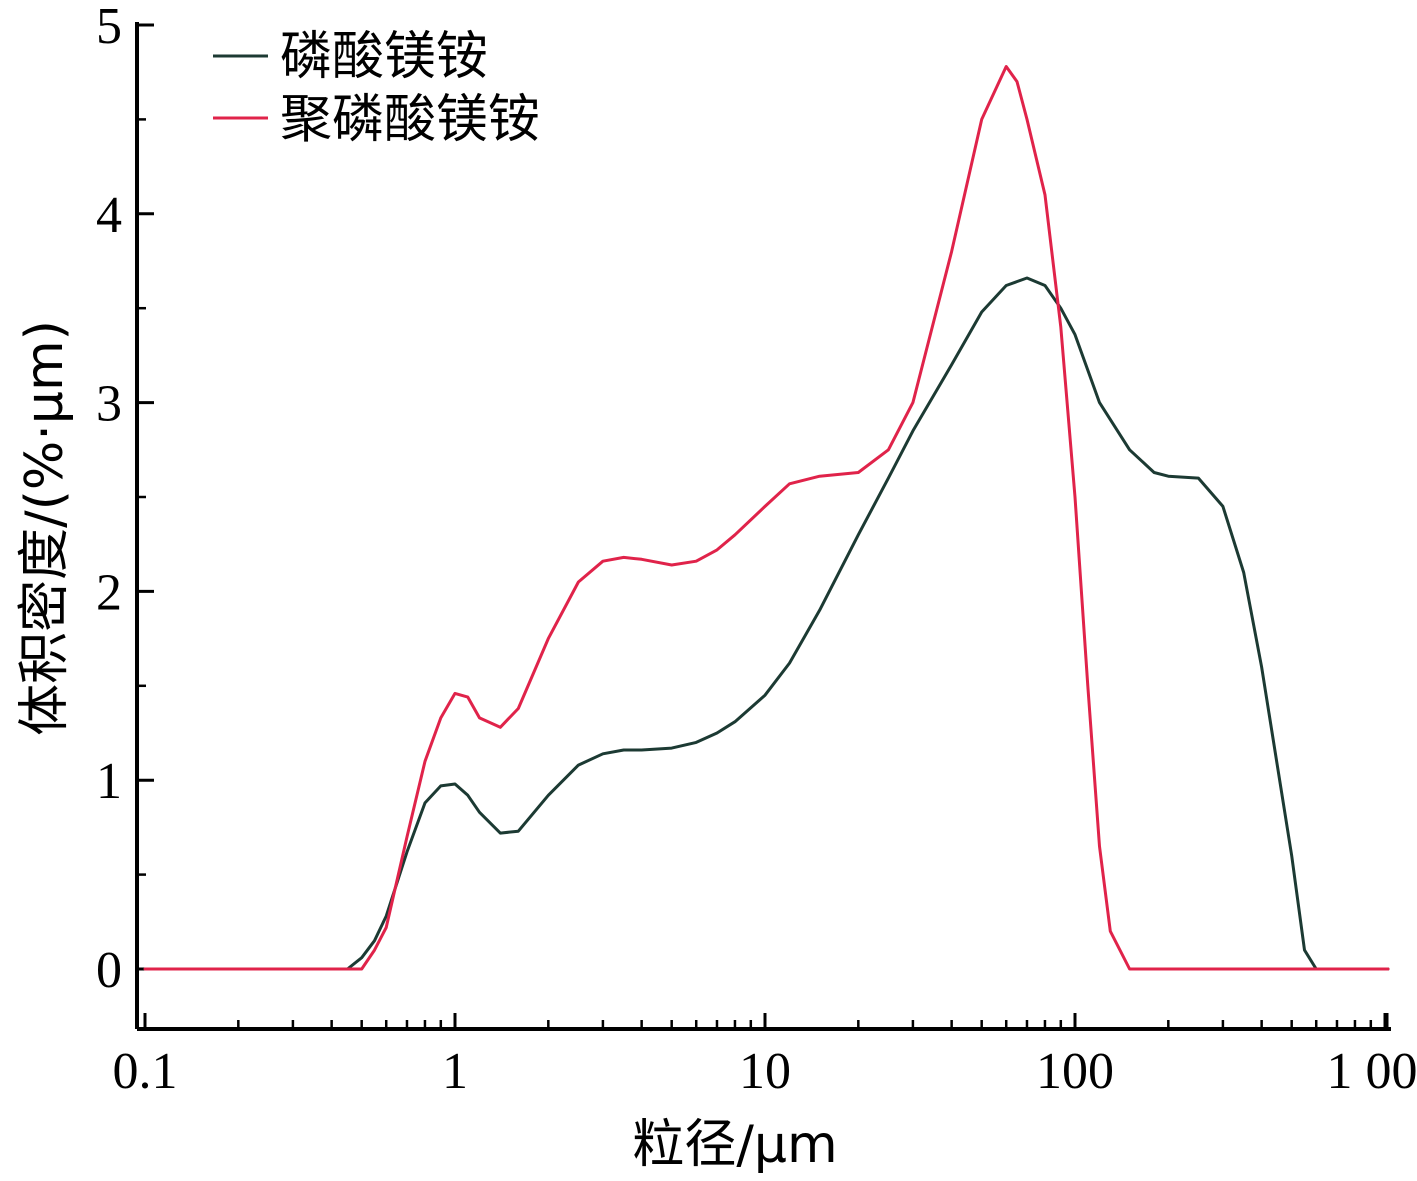  I want to click on y-tick-label: 4, so click(109, 215).